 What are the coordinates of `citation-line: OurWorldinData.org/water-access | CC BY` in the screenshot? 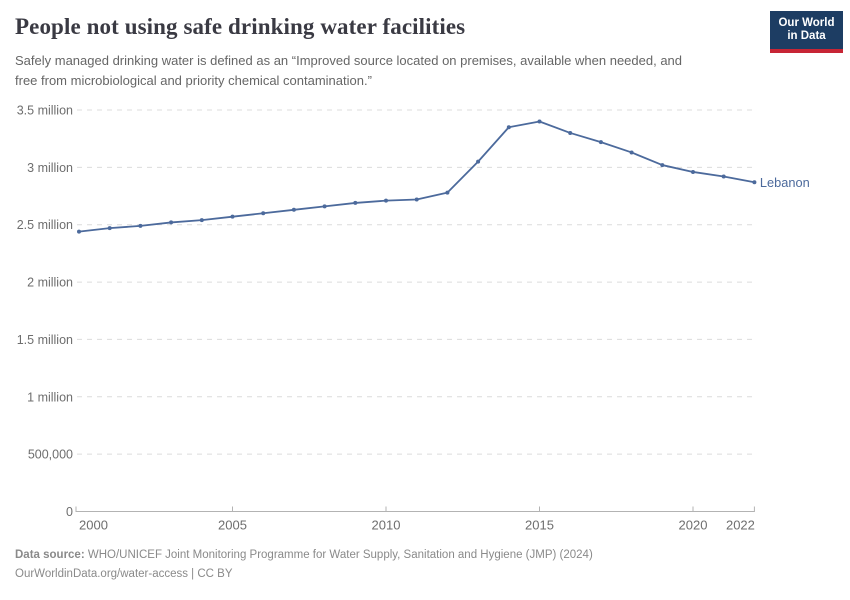 It's located at (124, 574).